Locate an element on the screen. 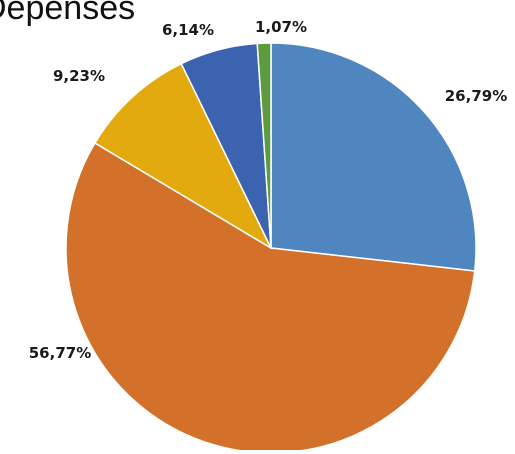 This screenshot has height=454, width=515. data-label-slice-5: 1,07% is located at coordinates (281, 27).